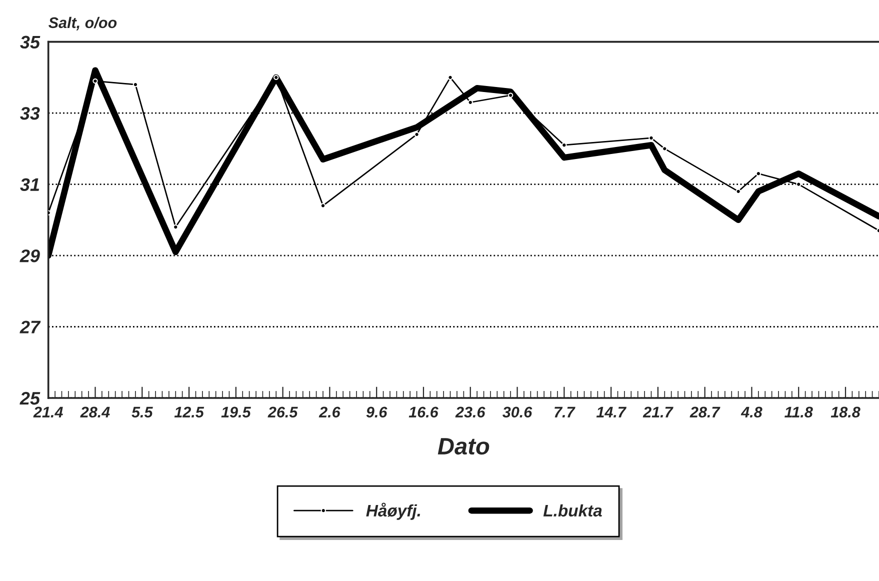 This screenshot has width=879, height=581. Describe the element at coordinates (377, 412) in the screenshot. I see `x-tick-label: 9.6` at that location.